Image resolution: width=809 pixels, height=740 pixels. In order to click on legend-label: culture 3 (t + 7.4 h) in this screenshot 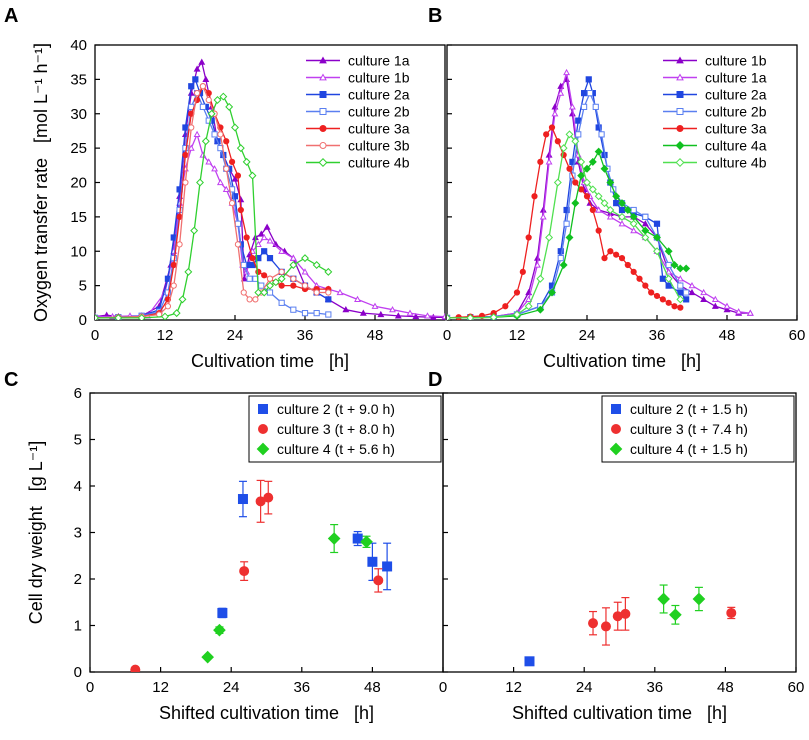, I will do `click(689, 429)`.